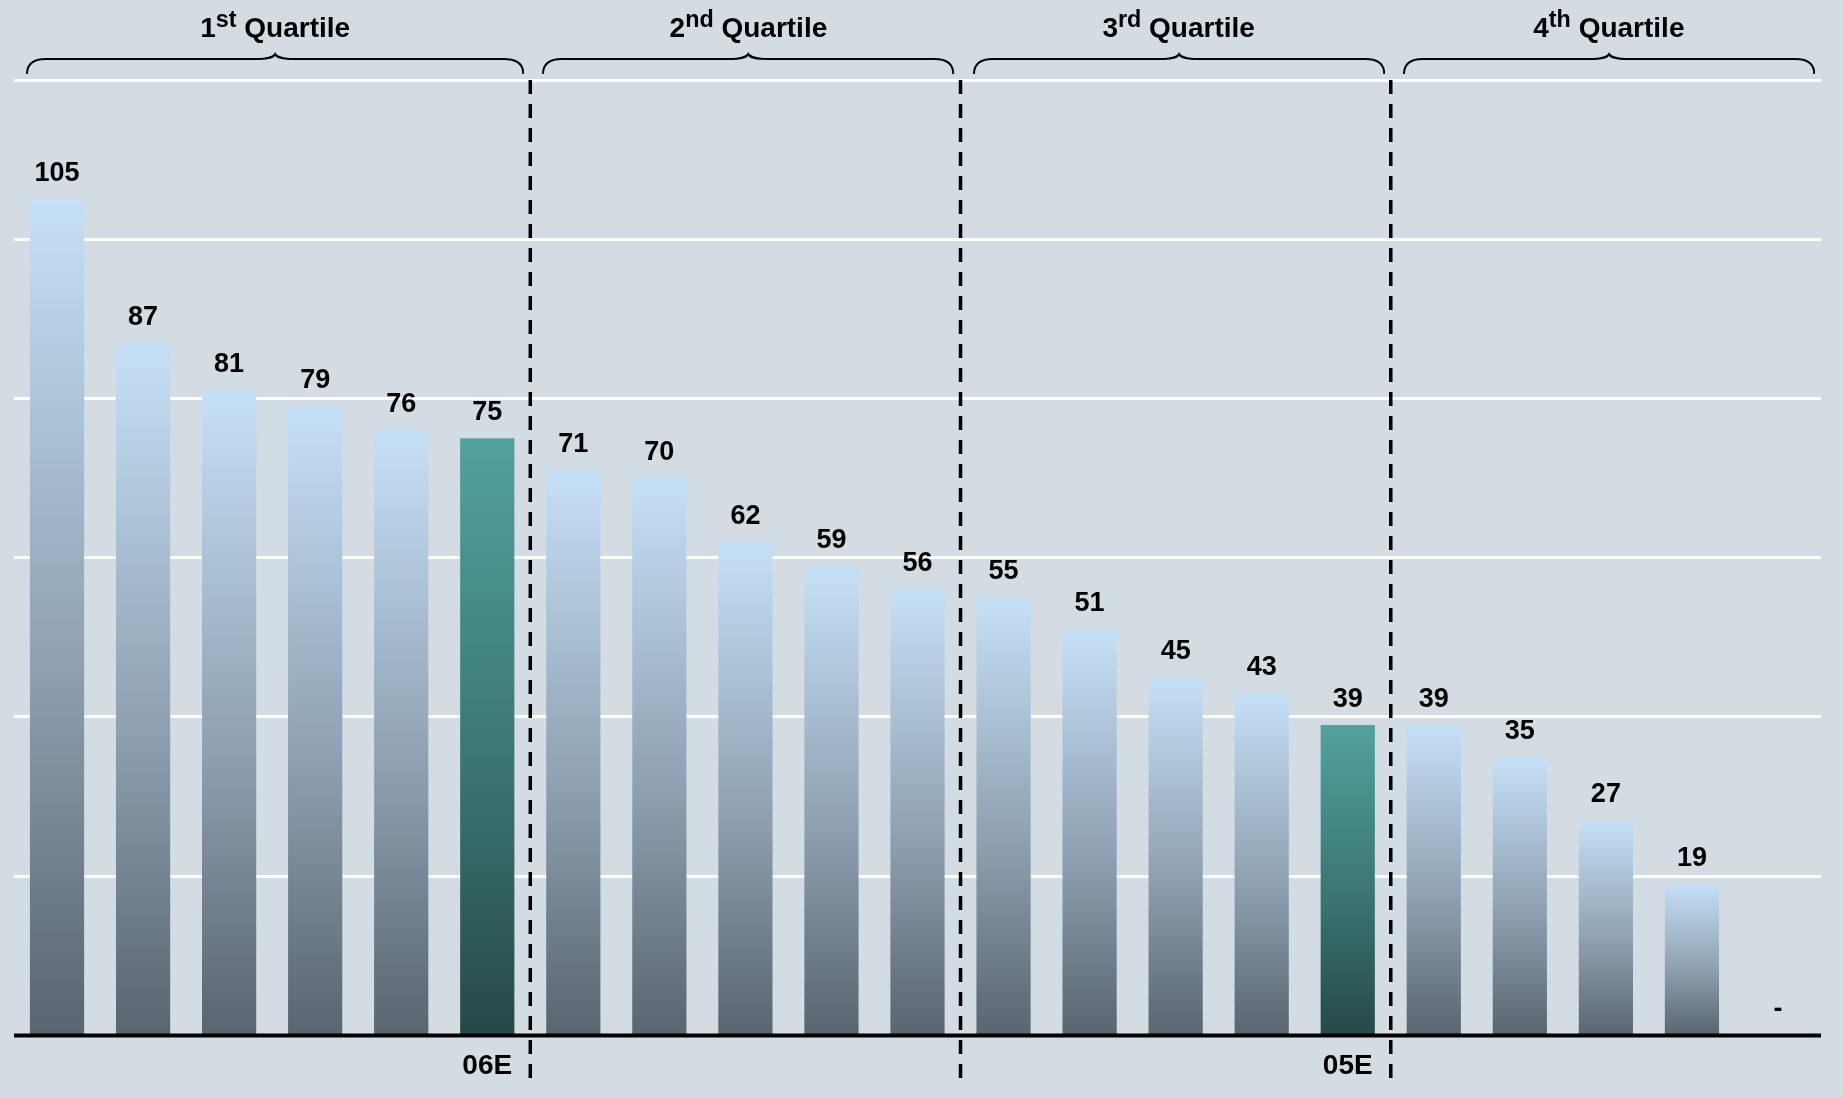 This screenshot has width=1843, height=1097. What do you see at coordinates (659, 451) in the screenshot?
I see `data-label: 70` at bounding box center [659, 451].